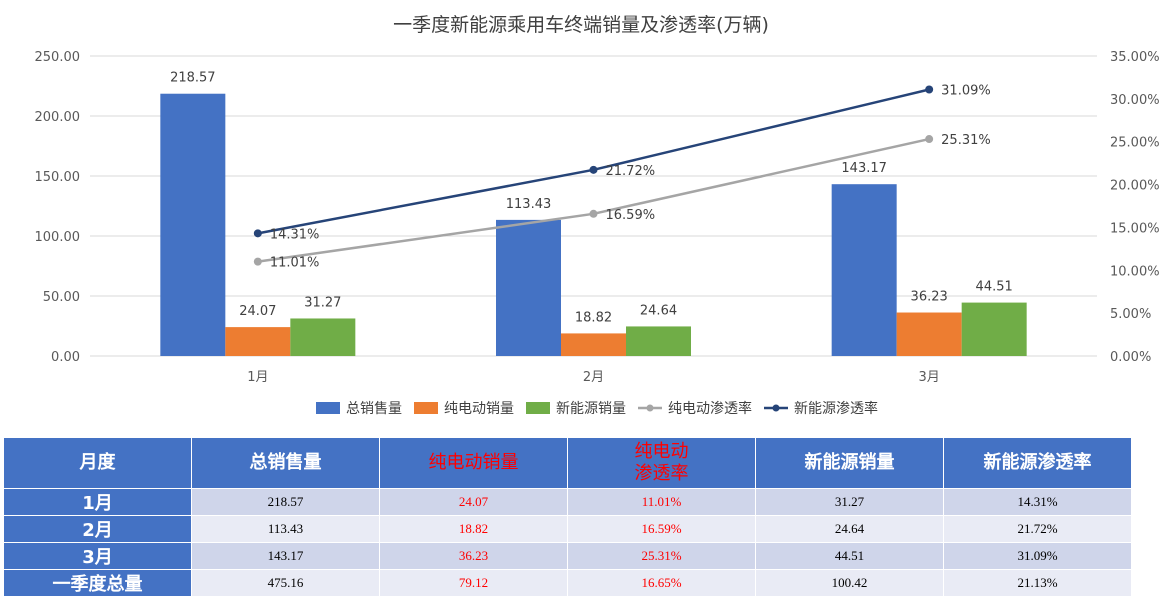 The width and height of the screenshot is (1163, 601). Describe the element at coordinates (966, 140) in the screenshot. I see `line-data-label: 25.31%` at that location.